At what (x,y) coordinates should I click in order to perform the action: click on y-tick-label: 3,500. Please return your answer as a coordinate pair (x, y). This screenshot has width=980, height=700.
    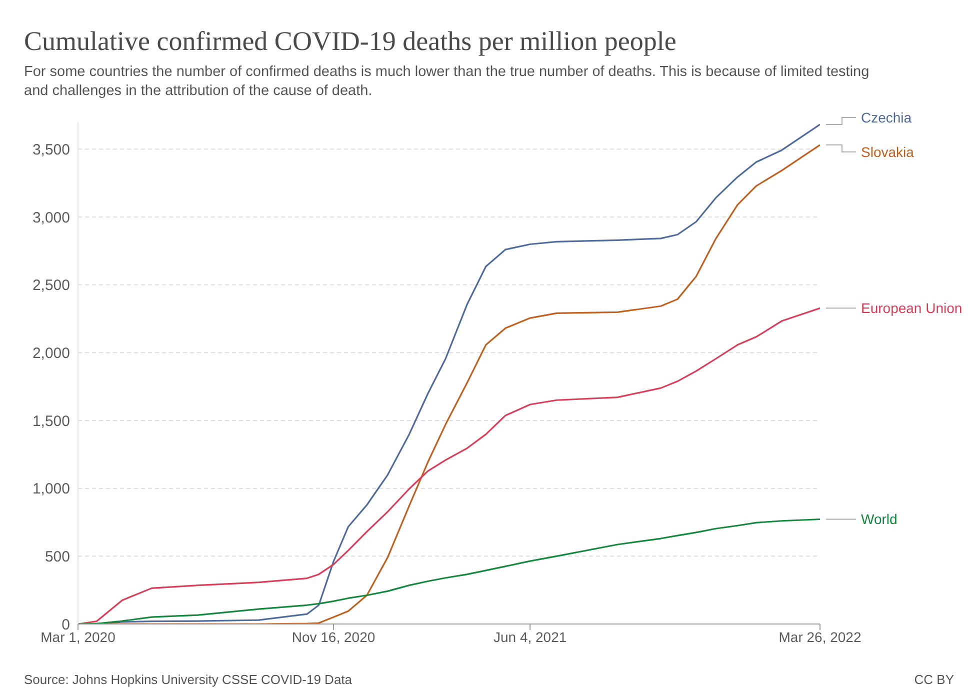
    Looking at the image, I should click on (51, 149).